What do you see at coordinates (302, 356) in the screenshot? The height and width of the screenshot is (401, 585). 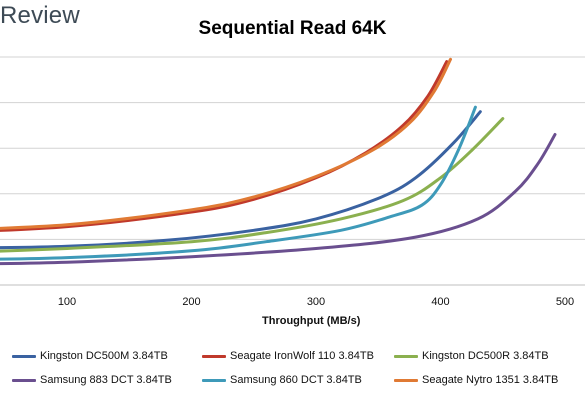 I see `legend-label: Seagate IronWolf 110 3.84TB` at bounding box center [302, 356].